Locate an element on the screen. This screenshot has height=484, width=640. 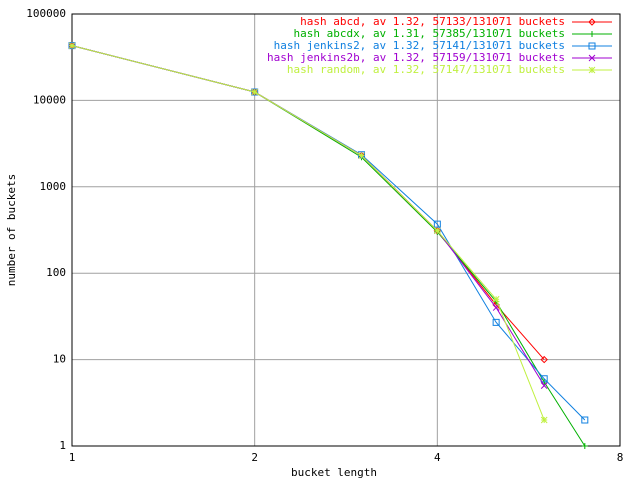
y-tick-label: 100000 is located at coordinates (46, 13).